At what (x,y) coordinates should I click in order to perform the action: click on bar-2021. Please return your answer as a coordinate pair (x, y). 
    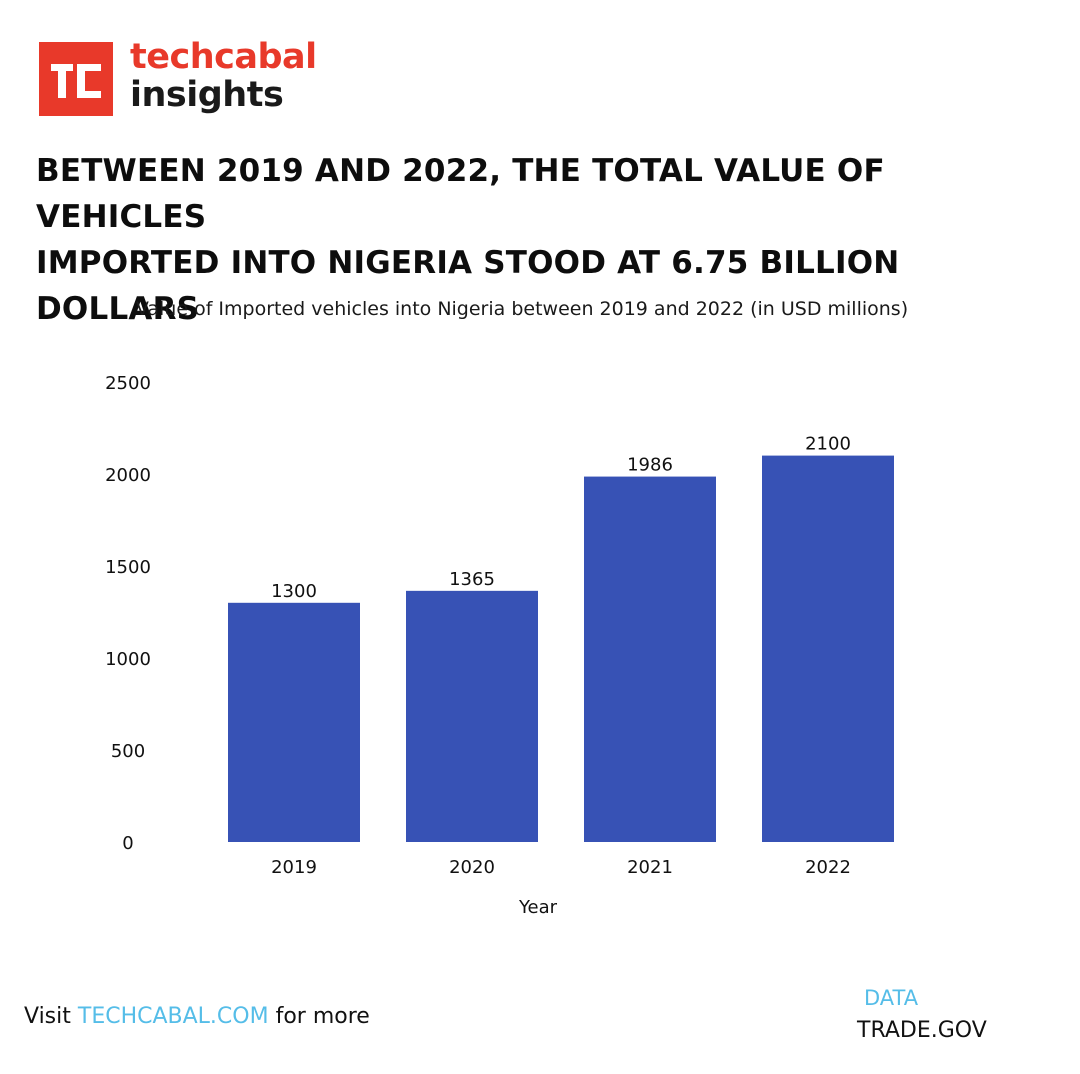
    Looking at the image, I should click on (650, 659).